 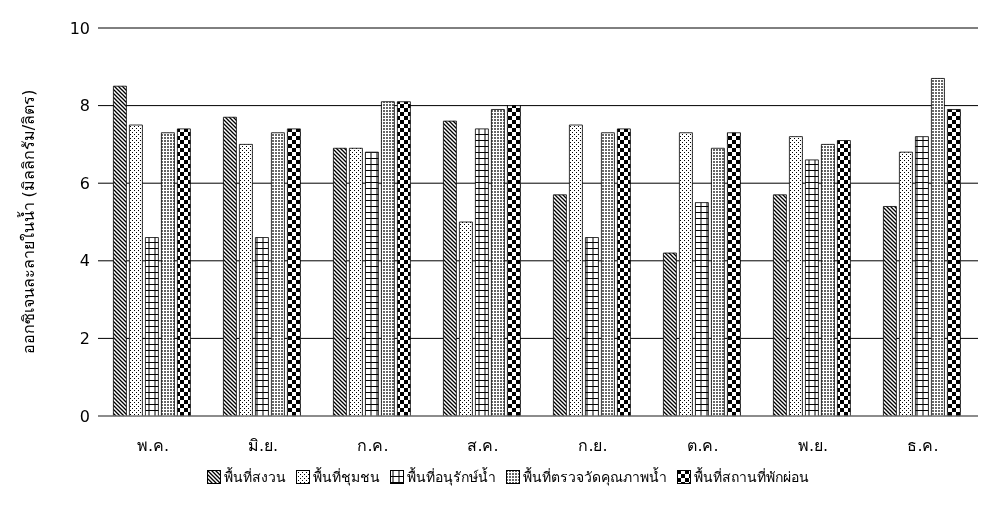 I want to click on legend-label: พื้นที่สงวน, so click(x=254, y=476).